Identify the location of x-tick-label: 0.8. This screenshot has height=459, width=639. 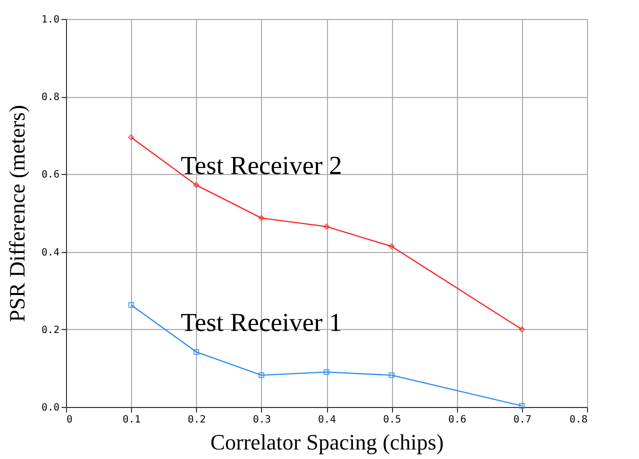
(578, 420).